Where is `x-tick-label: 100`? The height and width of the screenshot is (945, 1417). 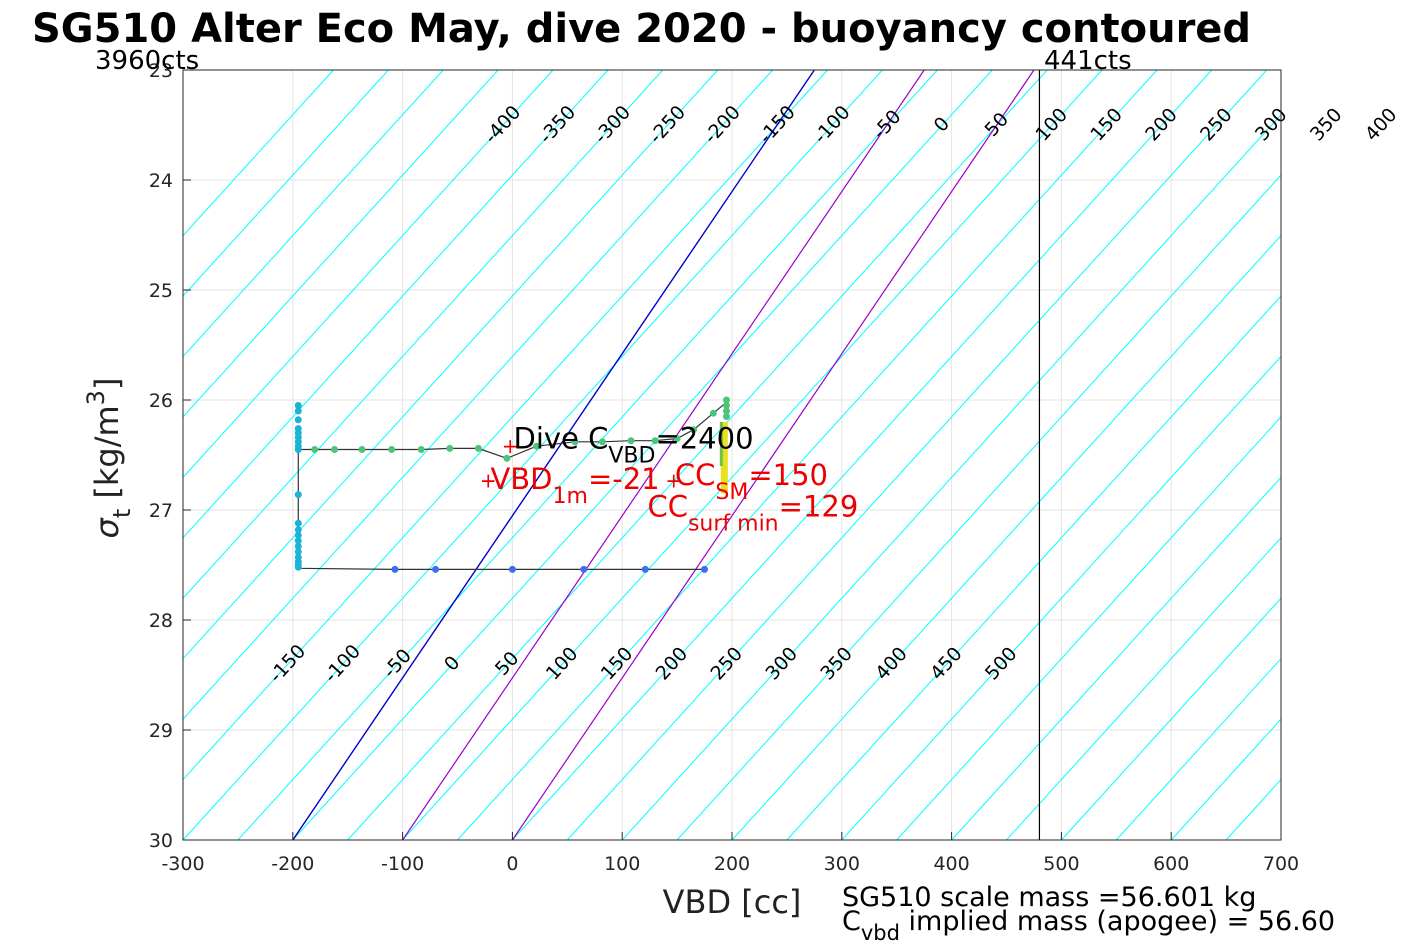 x-tick-label: 100 is located at coordinates (622, 864).